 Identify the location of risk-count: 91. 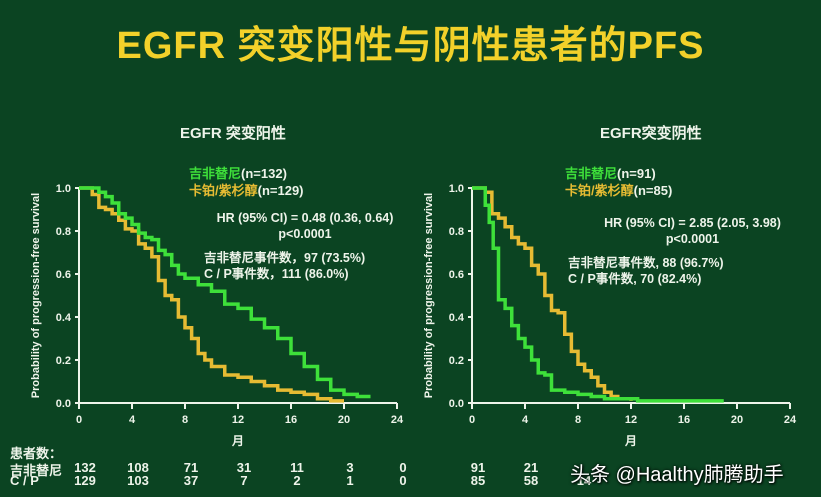
(478, 467).